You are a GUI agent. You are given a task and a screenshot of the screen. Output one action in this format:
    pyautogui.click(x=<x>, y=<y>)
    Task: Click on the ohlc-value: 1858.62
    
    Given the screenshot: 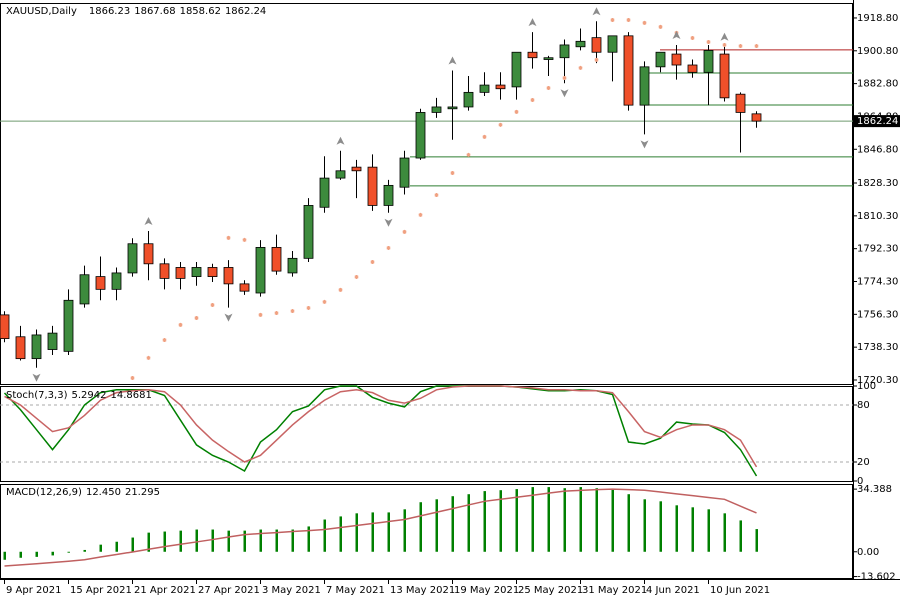 What is the action you would take?
    pyautogui.click(x=200, y=11)
    